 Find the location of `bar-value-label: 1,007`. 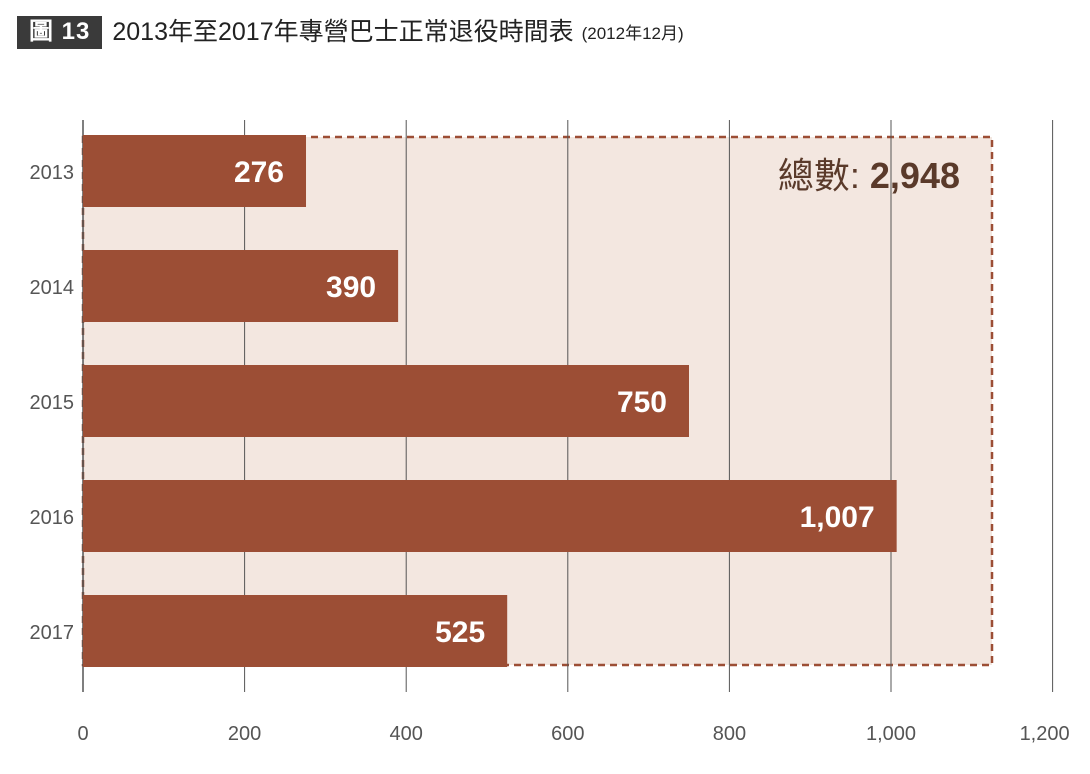

bar-value-label: 1,007 is located at coordinates (837, 517).